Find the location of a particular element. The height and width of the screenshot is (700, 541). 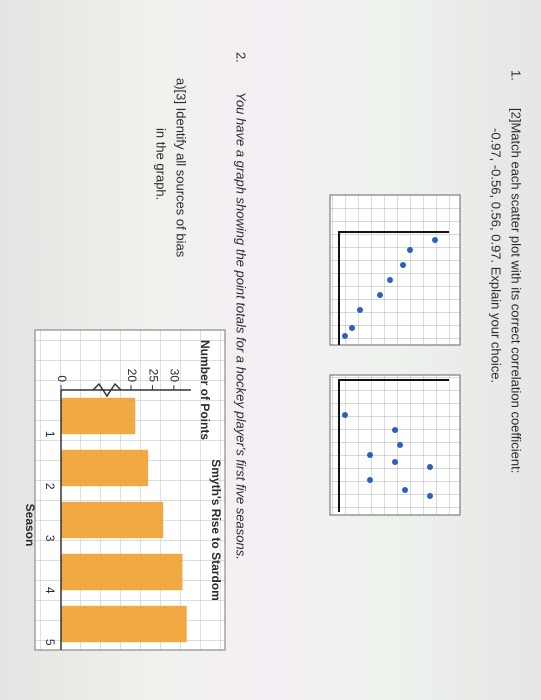

q1-number: 1. is located at coordinates (516, 75).